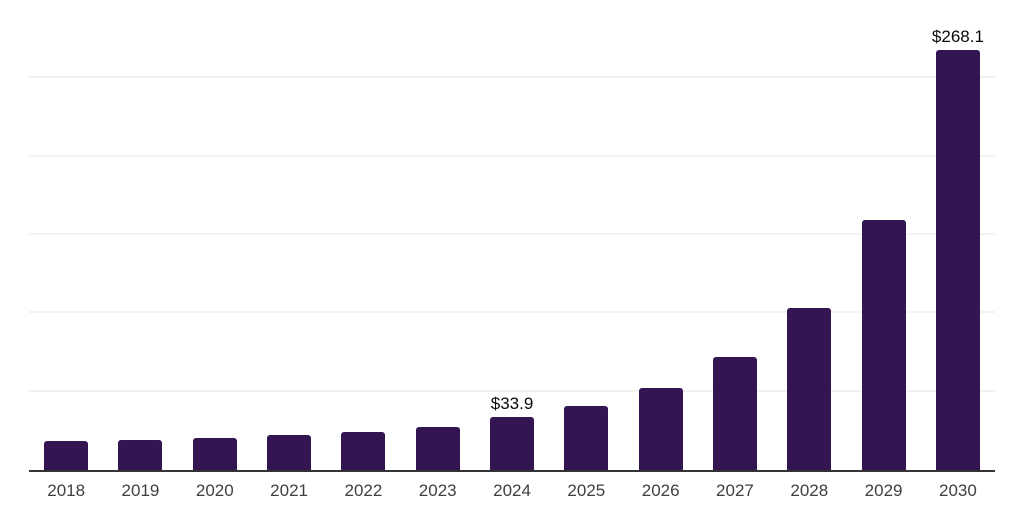 Image resolution: width=1024 pixels, height=512 pixels. What do you see at coordinates (437, 490) in the screenshot?
I see `x-tick-label-2023: 2023` at bounding box center [437, 490].